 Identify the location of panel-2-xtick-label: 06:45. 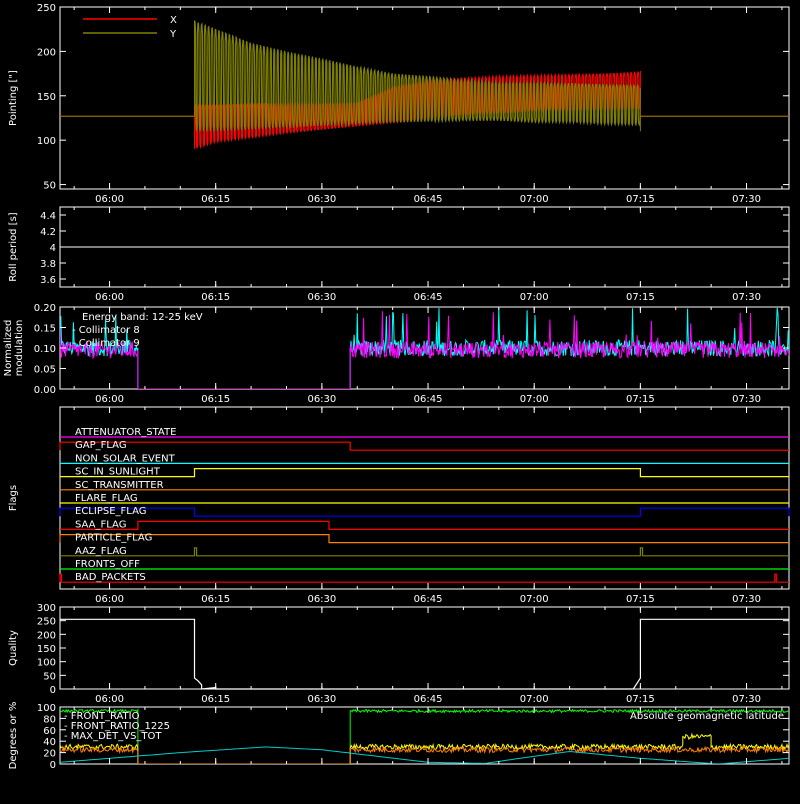
(428, 399).